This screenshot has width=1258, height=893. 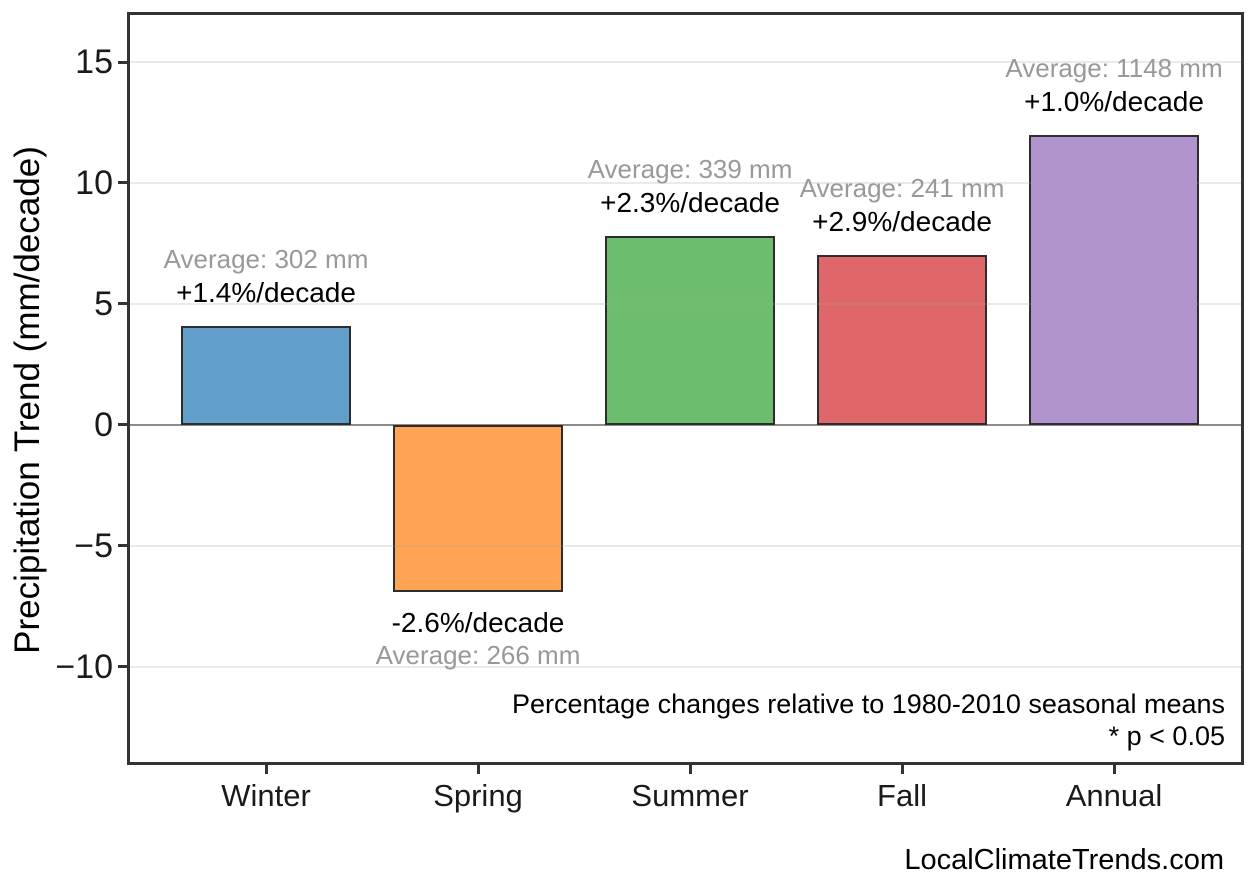 What do you see at coordinates (685, 666) in the screenshot?
I see `gridline--10` at bounding box center [685, 666].